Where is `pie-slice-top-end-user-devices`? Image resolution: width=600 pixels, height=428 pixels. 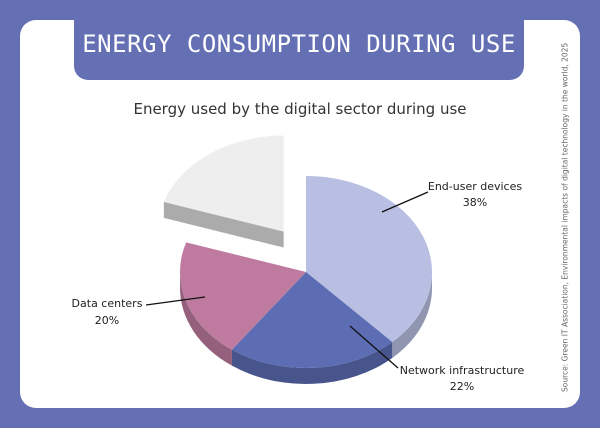
pie-slice-top-end-user-devices is located at coordinates (369, 259).